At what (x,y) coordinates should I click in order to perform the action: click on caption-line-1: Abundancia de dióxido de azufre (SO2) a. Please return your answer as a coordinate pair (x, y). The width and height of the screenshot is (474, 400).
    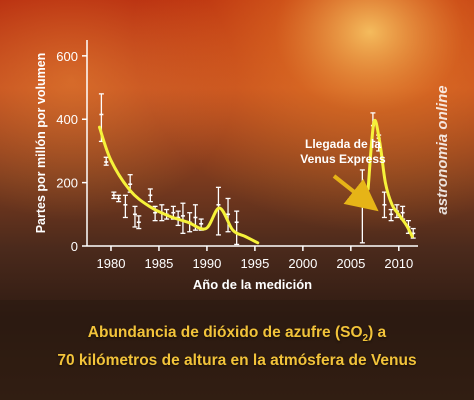
    Looking at the image, I should click on (237, 336).